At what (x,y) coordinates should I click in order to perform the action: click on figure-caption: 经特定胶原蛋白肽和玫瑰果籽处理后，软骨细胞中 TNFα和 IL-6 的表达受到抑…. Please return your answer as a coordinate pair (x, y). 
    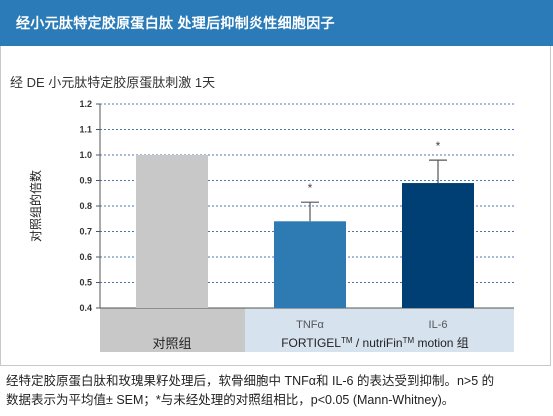
    Looking at the image, I should click on (276, 391).